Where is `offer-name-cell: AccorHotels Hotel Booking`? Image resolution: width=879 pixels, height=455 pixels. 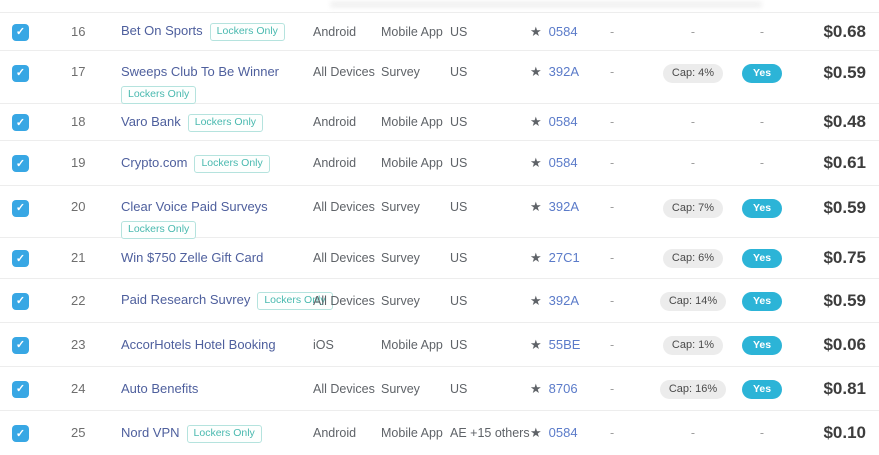 offer-name-cell: AccorHotels Hotel Booking is located at coordinates (217, 345).